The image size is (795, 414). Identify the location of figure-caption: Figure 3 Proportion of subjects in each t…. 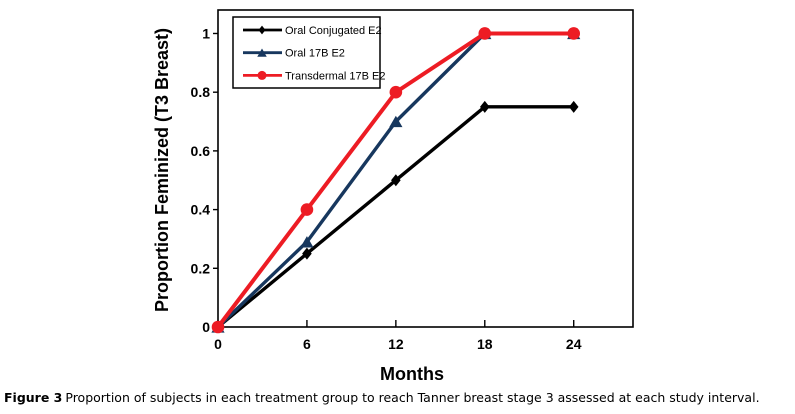
(397, 398).